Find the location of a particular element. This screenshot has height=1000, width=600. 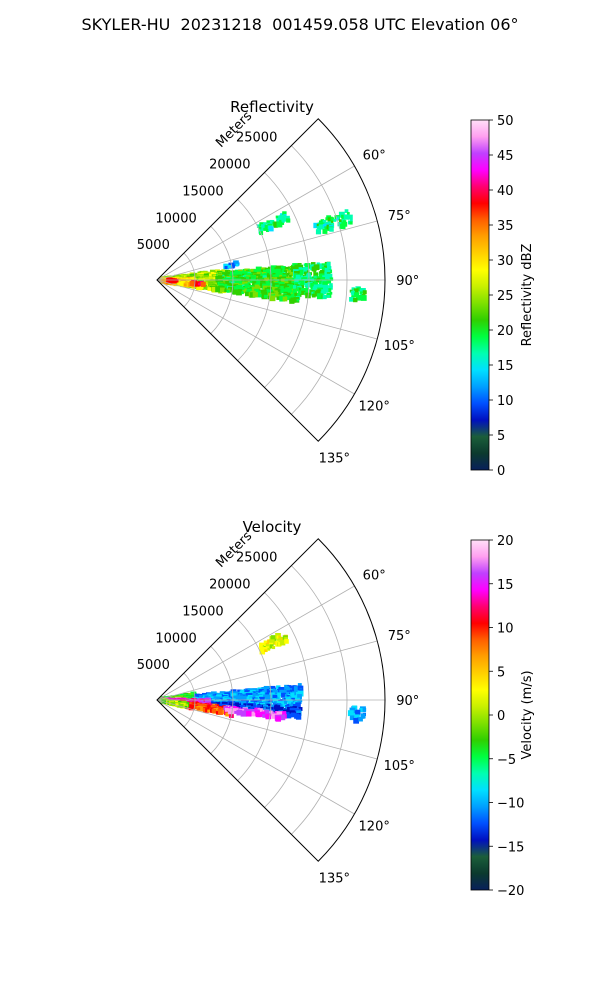

azimuth-tick-label: 135° is located at coordinates (334, 458).